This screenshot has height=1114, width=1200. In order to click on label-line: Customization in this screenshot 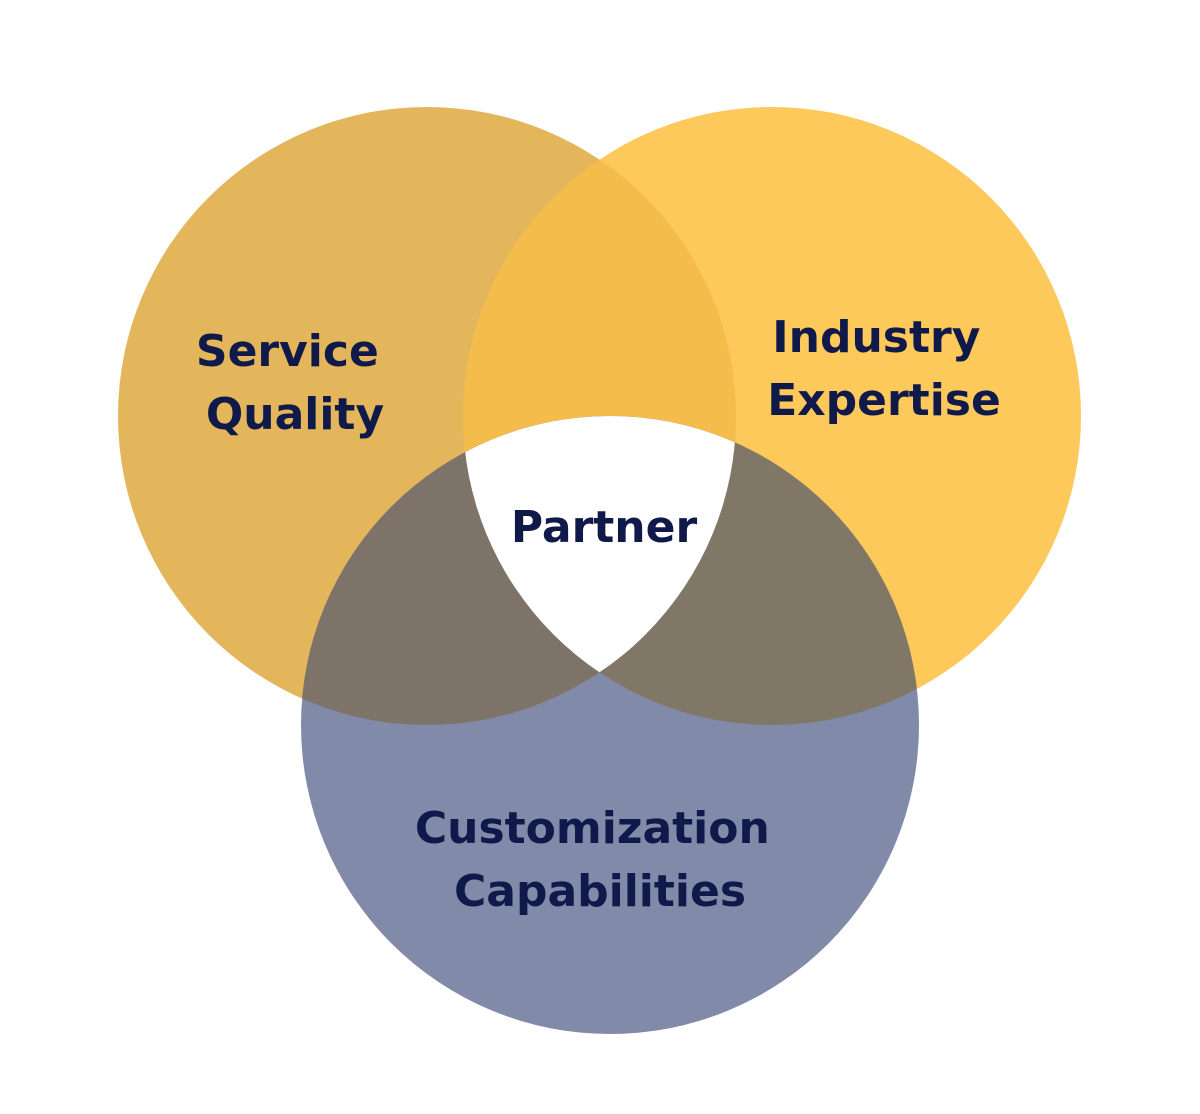, I will do `click(592, 828)`.